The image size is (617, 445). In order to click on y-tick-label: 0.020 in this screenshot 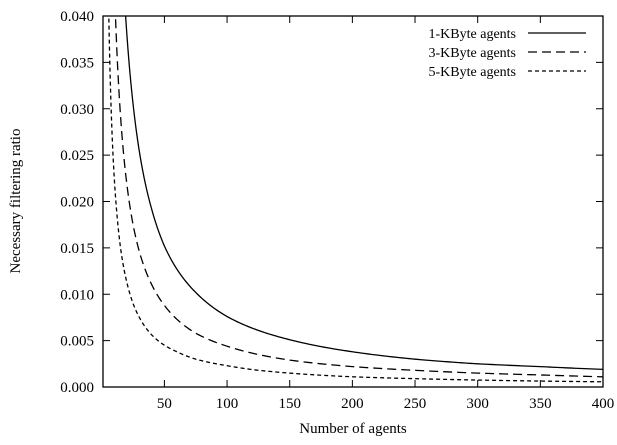, I will do `click(77, 203)`.